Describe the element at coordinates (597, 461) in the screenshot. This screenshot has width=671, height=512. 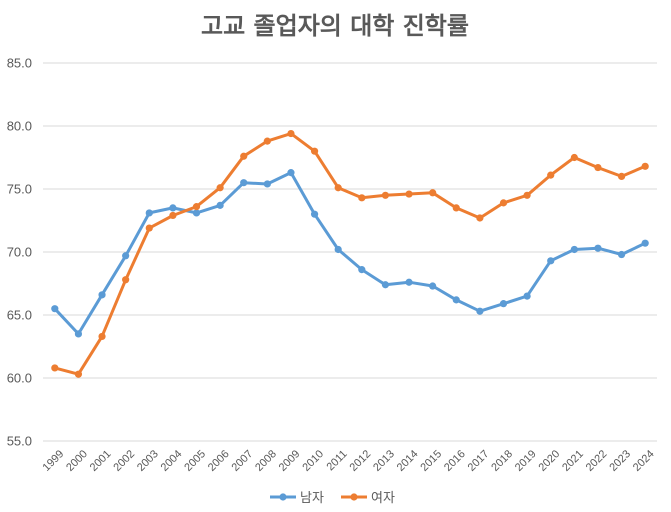
I see `x-tick-label: 2022` at that location.